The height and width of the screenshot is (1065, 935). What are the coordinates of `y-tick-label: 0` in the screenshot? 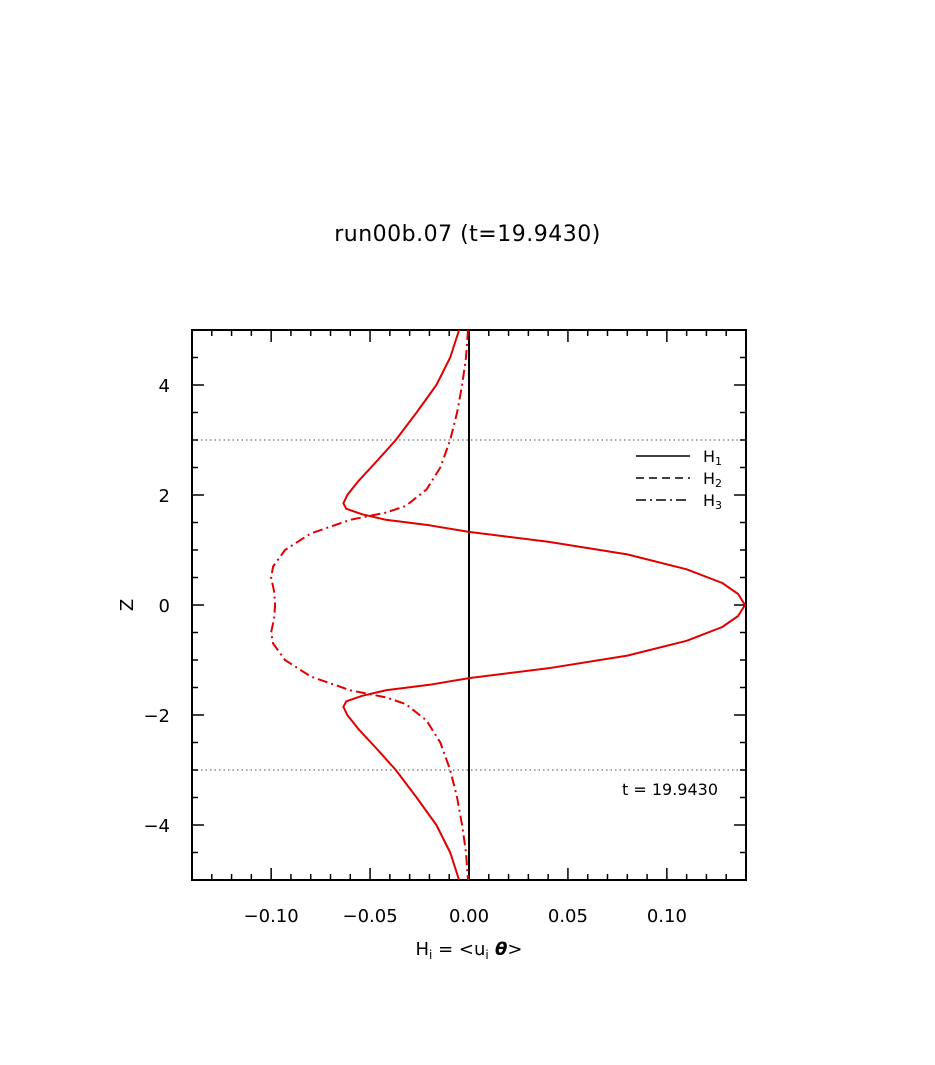 It's located at (164, 606).